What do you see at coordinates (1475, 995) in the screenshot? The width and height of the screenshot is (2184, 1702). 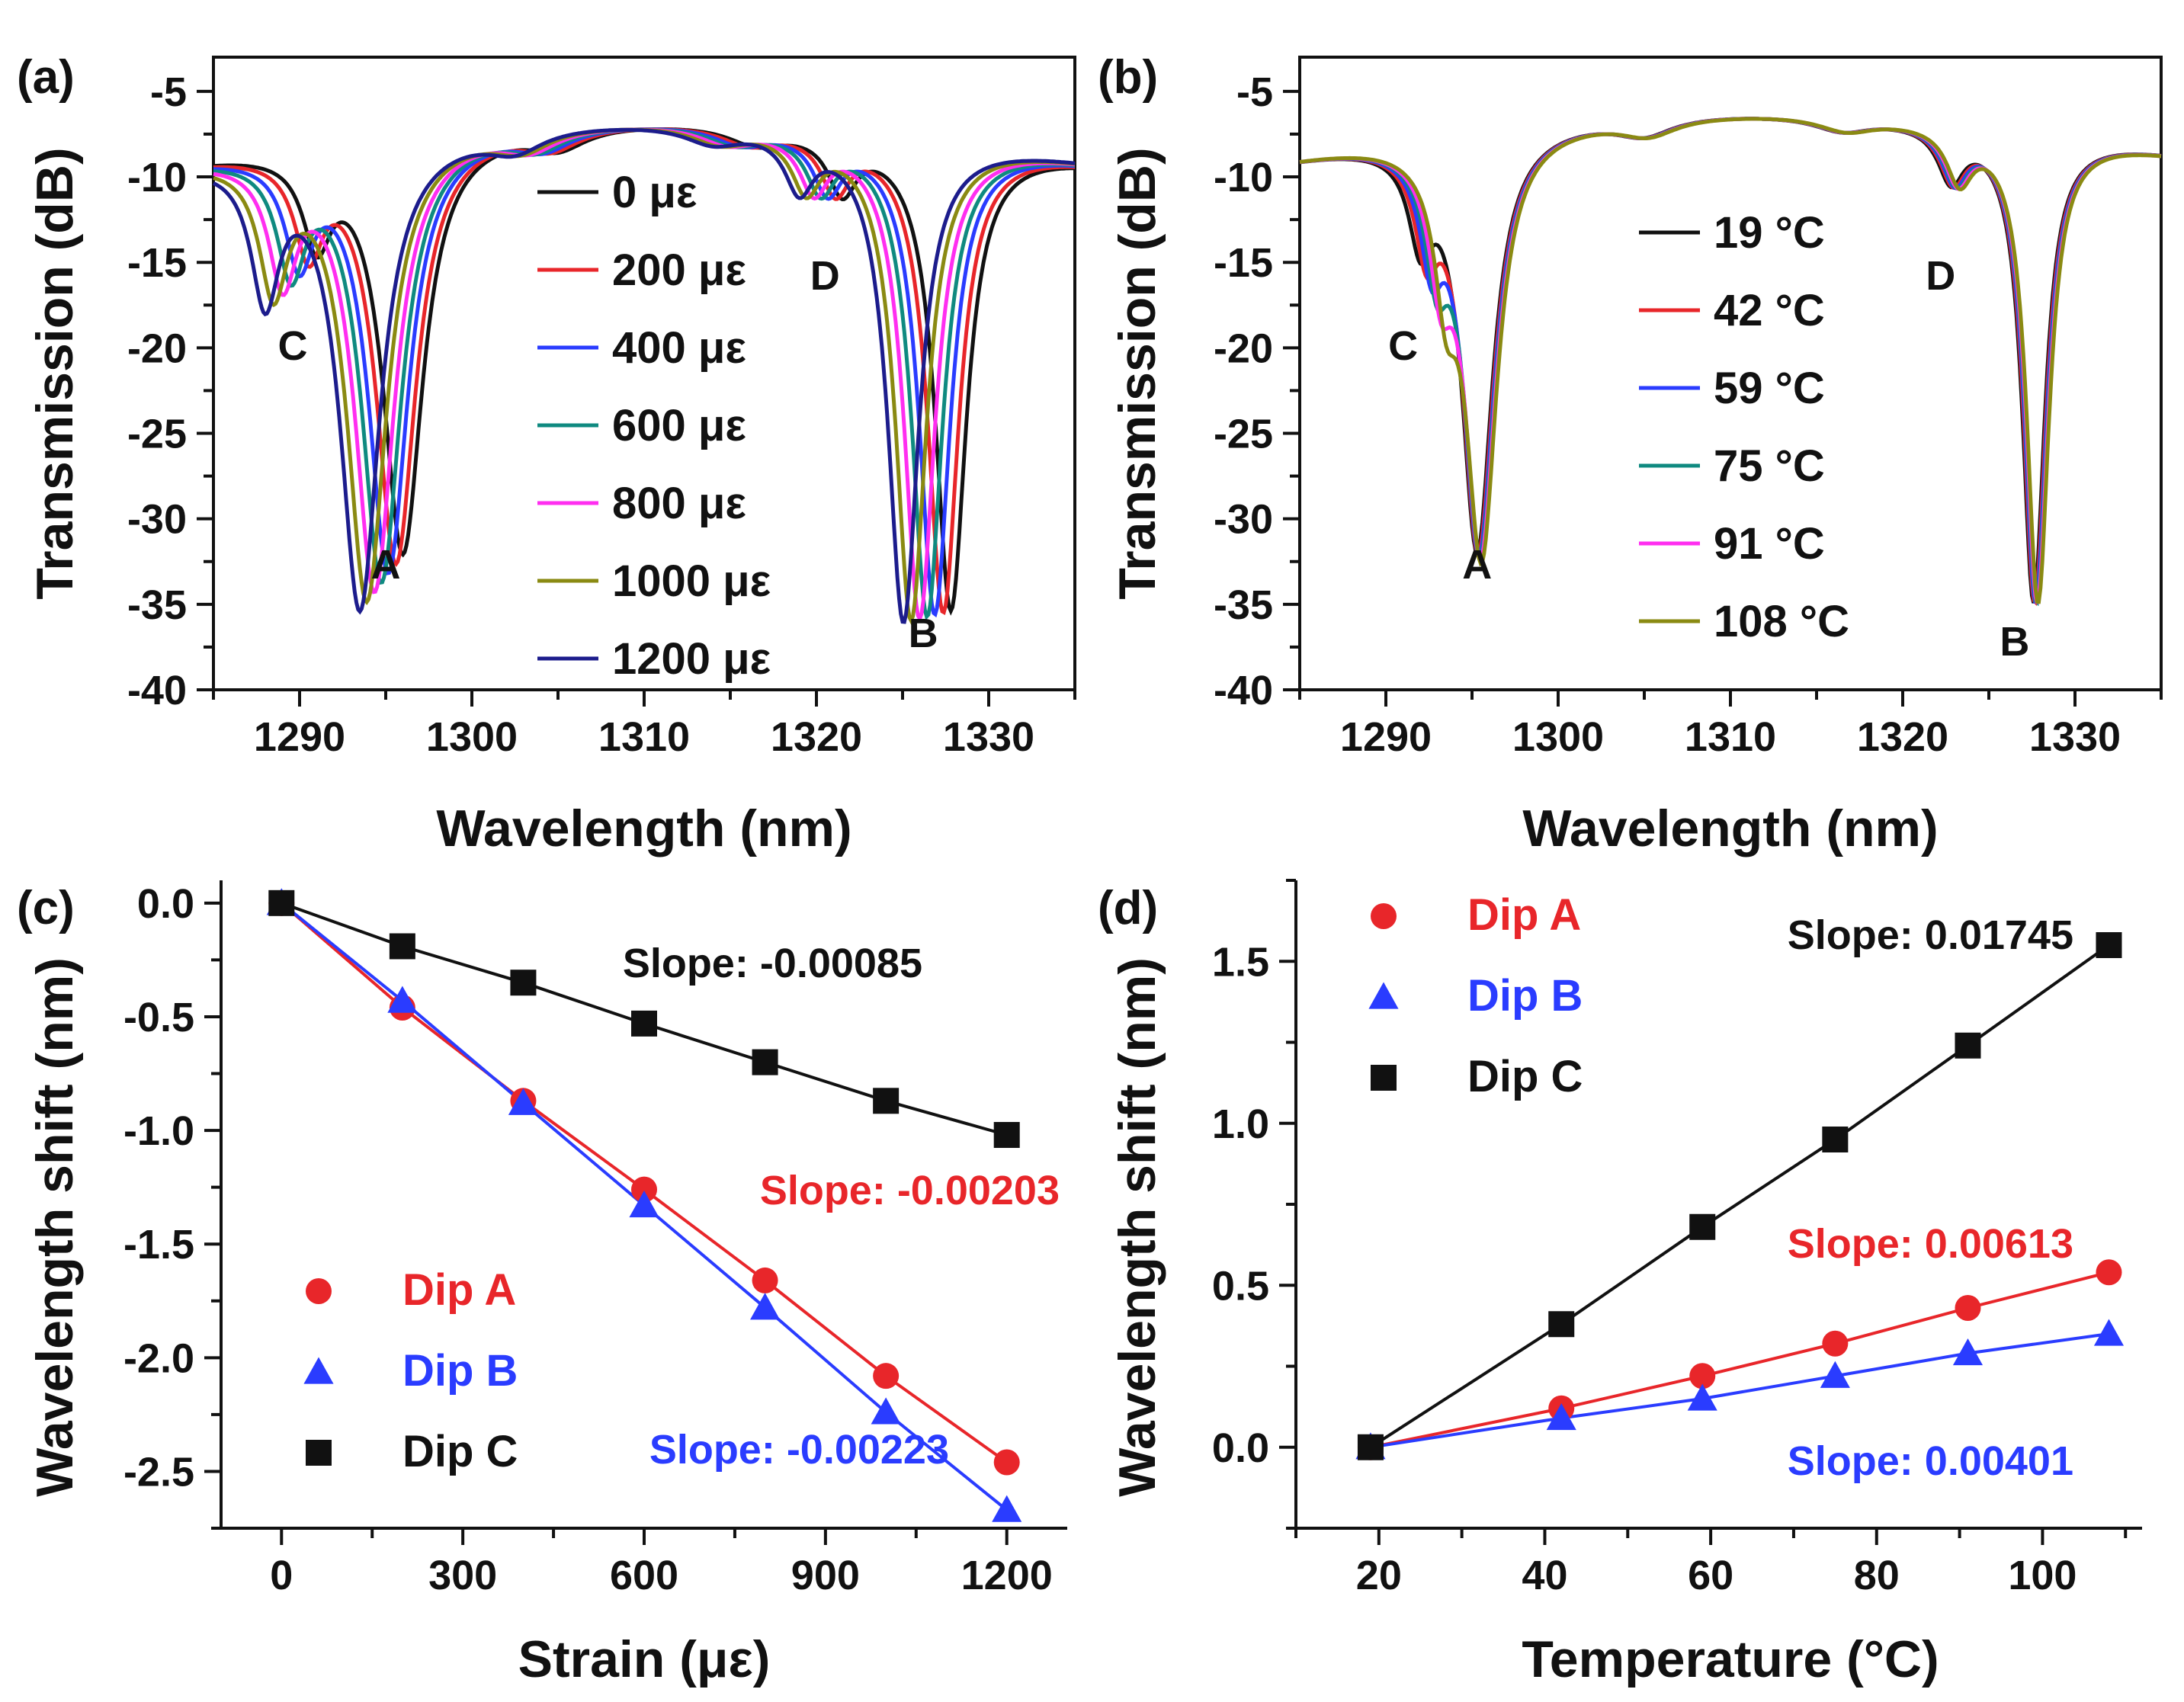 I see `panel-d-legend: Dip A Dip B Dip C` at bounding box center [1475, 995].